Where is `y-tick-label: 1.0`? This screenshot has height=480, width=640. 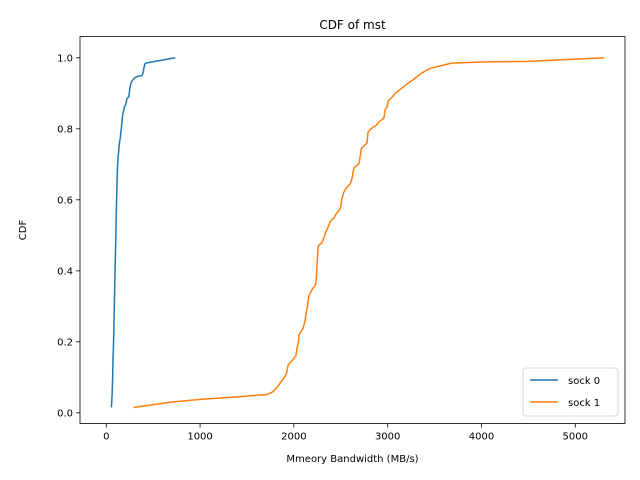
y-tick-label: 1.0 is located at coordinates (65, 58).